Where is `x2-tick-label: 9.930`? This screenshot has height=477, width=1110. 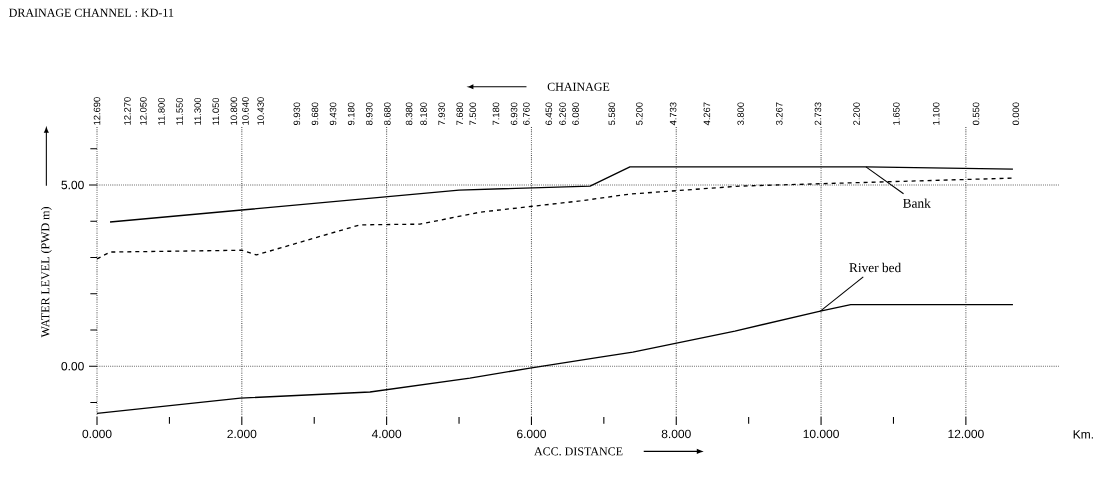 x2-tick-label: 9.930 is located at coordinates (297, 113).